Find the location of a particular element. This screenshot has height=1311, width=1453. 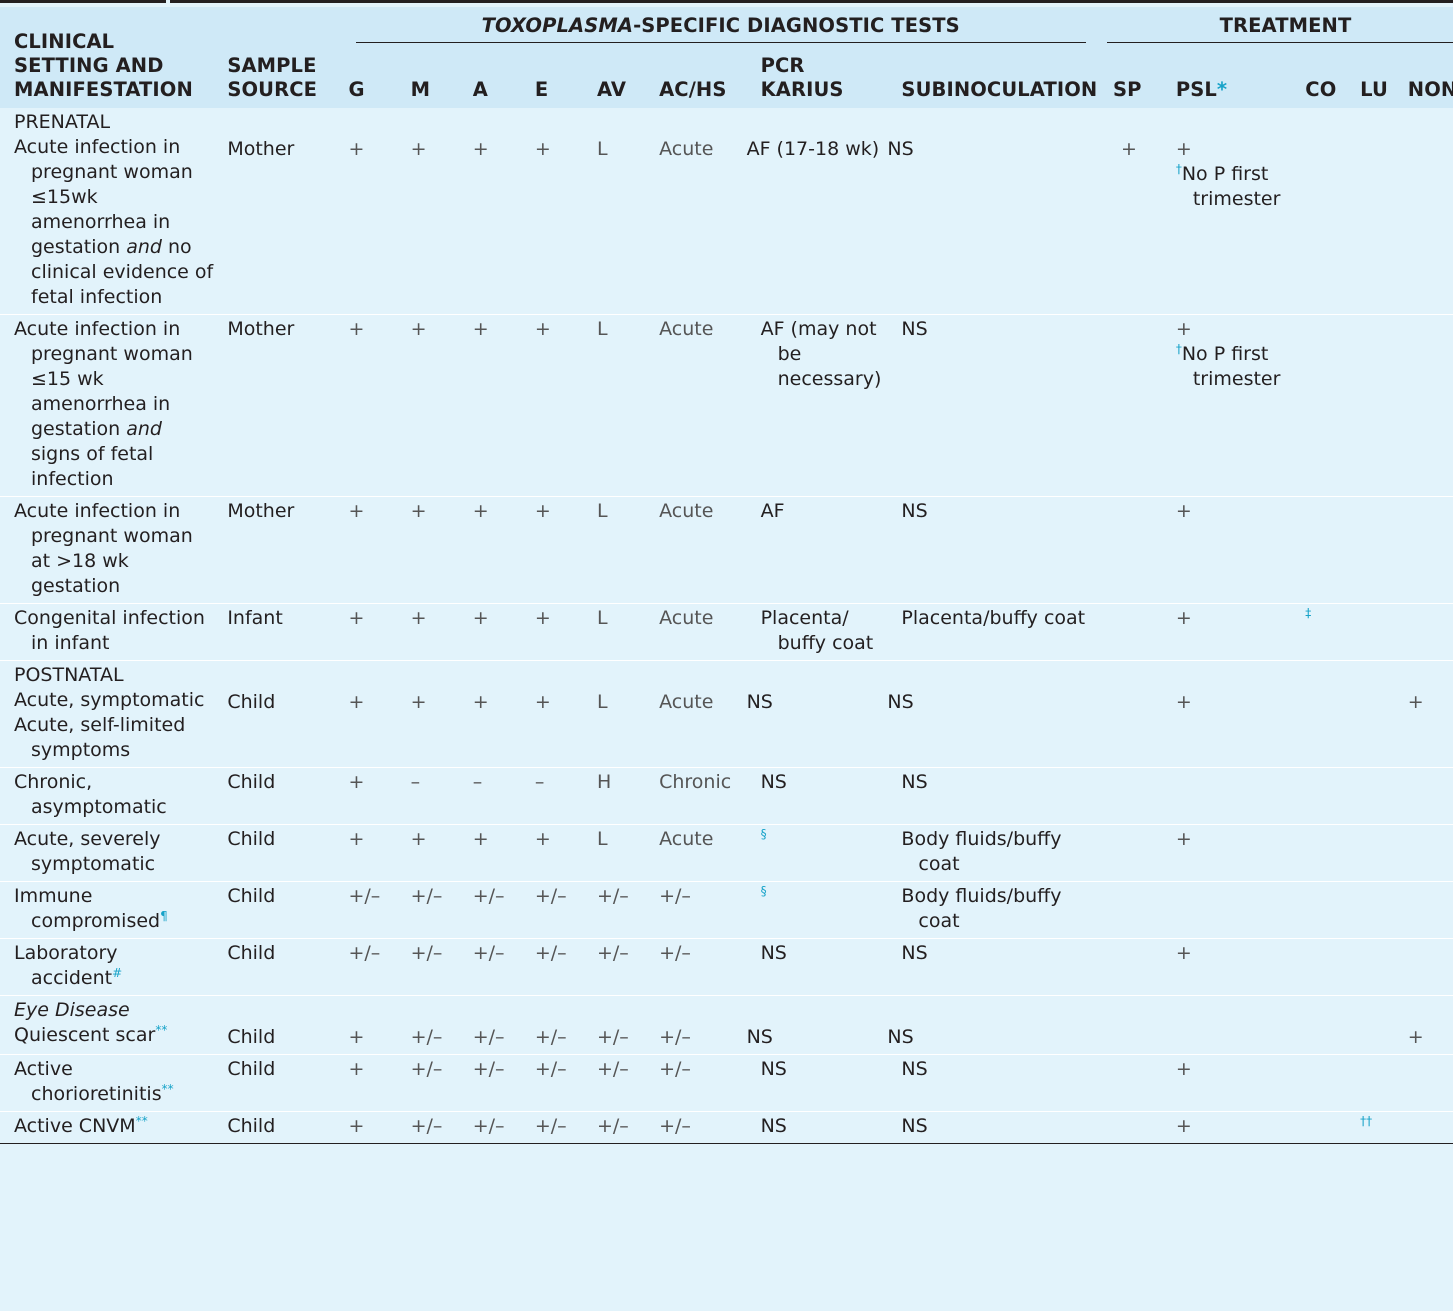

cell-setting: Laboratory accident# is located at coordinates (107, 967).